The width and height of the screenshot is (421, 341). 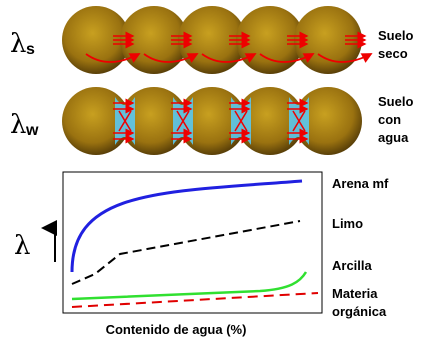 What do you see at coordinates (30, 49) in the screenshot?
I see `row-subscript: s` at bounding box center [30, 49].